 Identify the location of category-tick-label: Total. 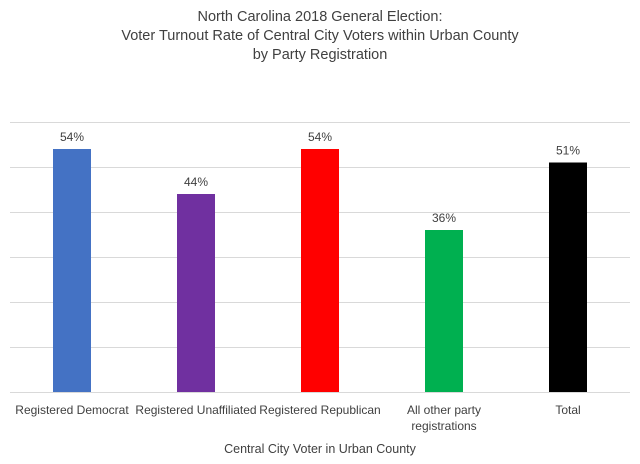
(567, 410).